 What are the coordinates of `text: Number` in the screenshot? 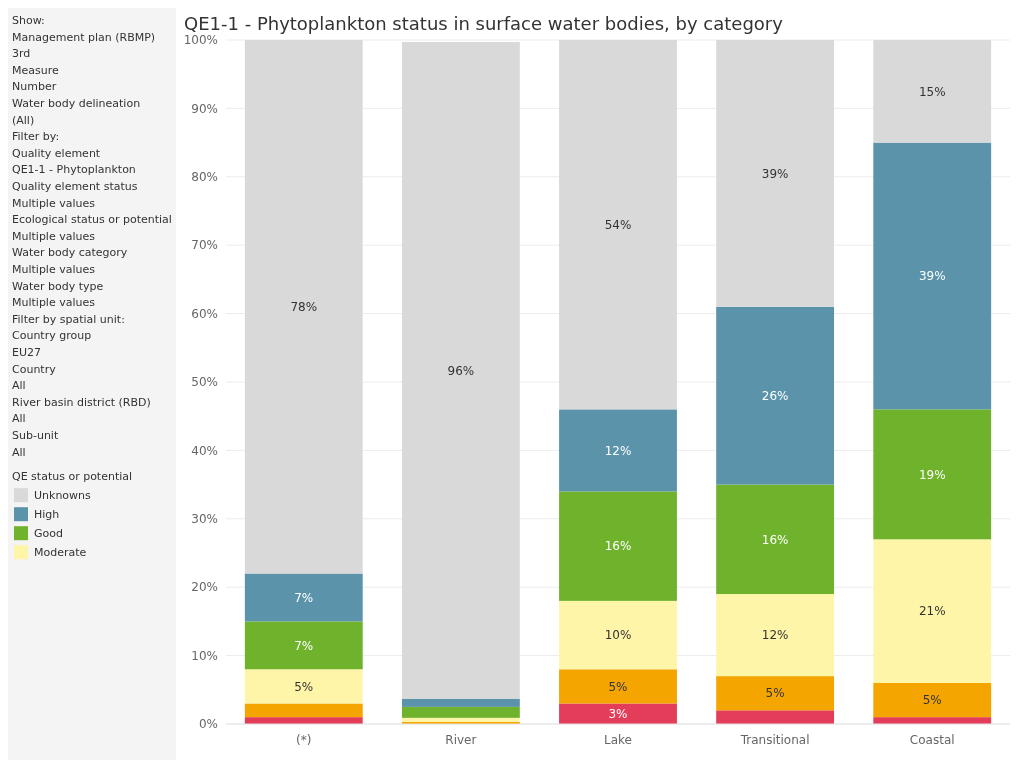 It's located at (34, 87).